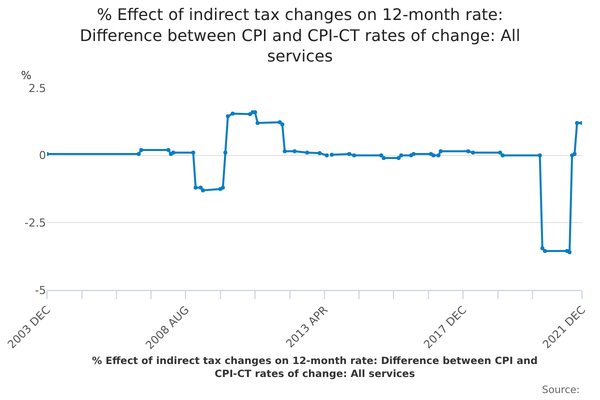 This screenshot has width=600, height=400. What do you see at coordinates (37, 88) in the screenshot?
I see `y-tick-label: 2.5` at bounding box center [37, 88].